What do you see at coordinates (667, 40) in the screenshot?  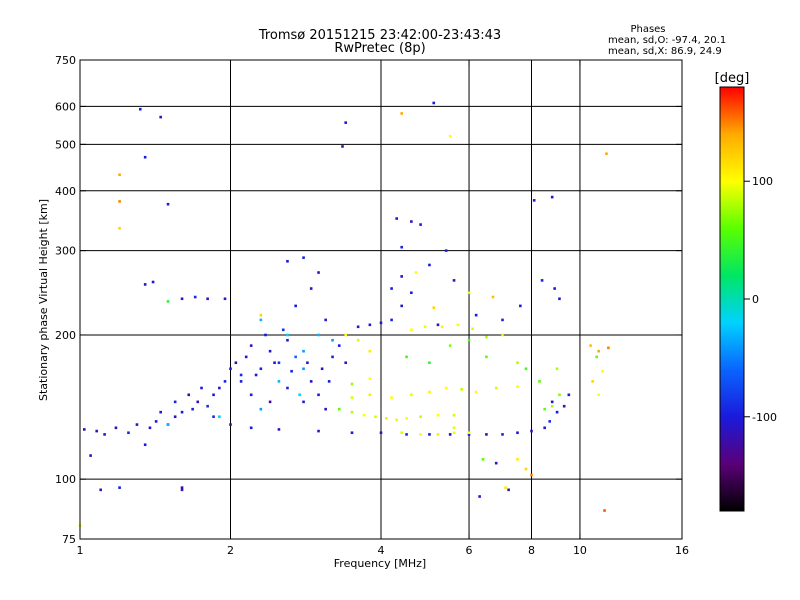 I see `stats-o-line: mean, sd,O: -97.4, 20.1` at bounding box center [667, 40].